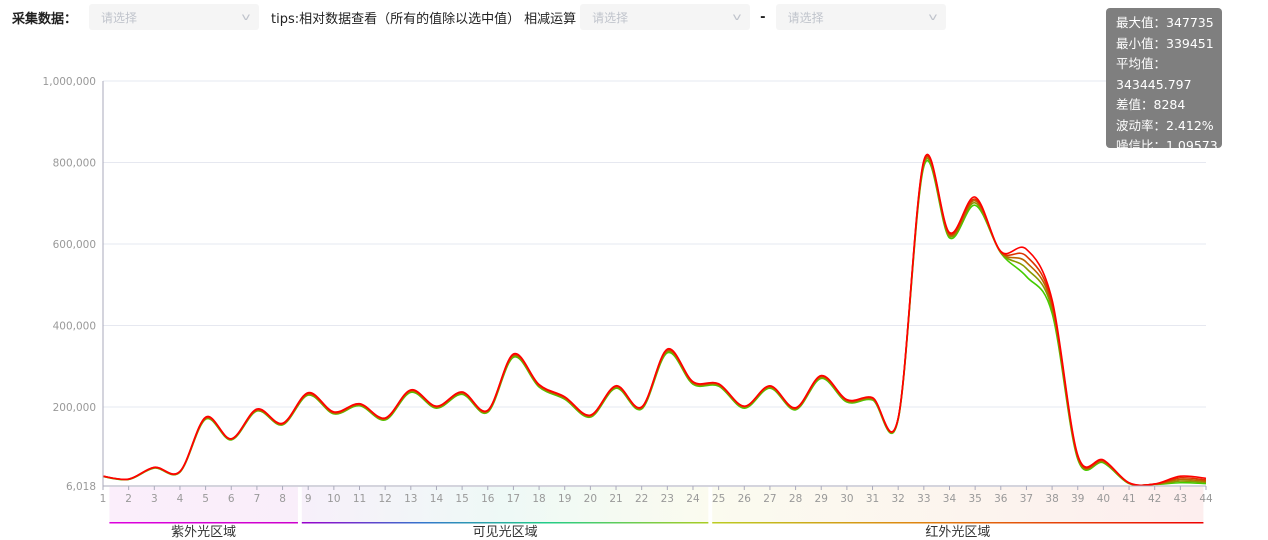  I want to click on x-tick-label: 14, so click(437, 499).